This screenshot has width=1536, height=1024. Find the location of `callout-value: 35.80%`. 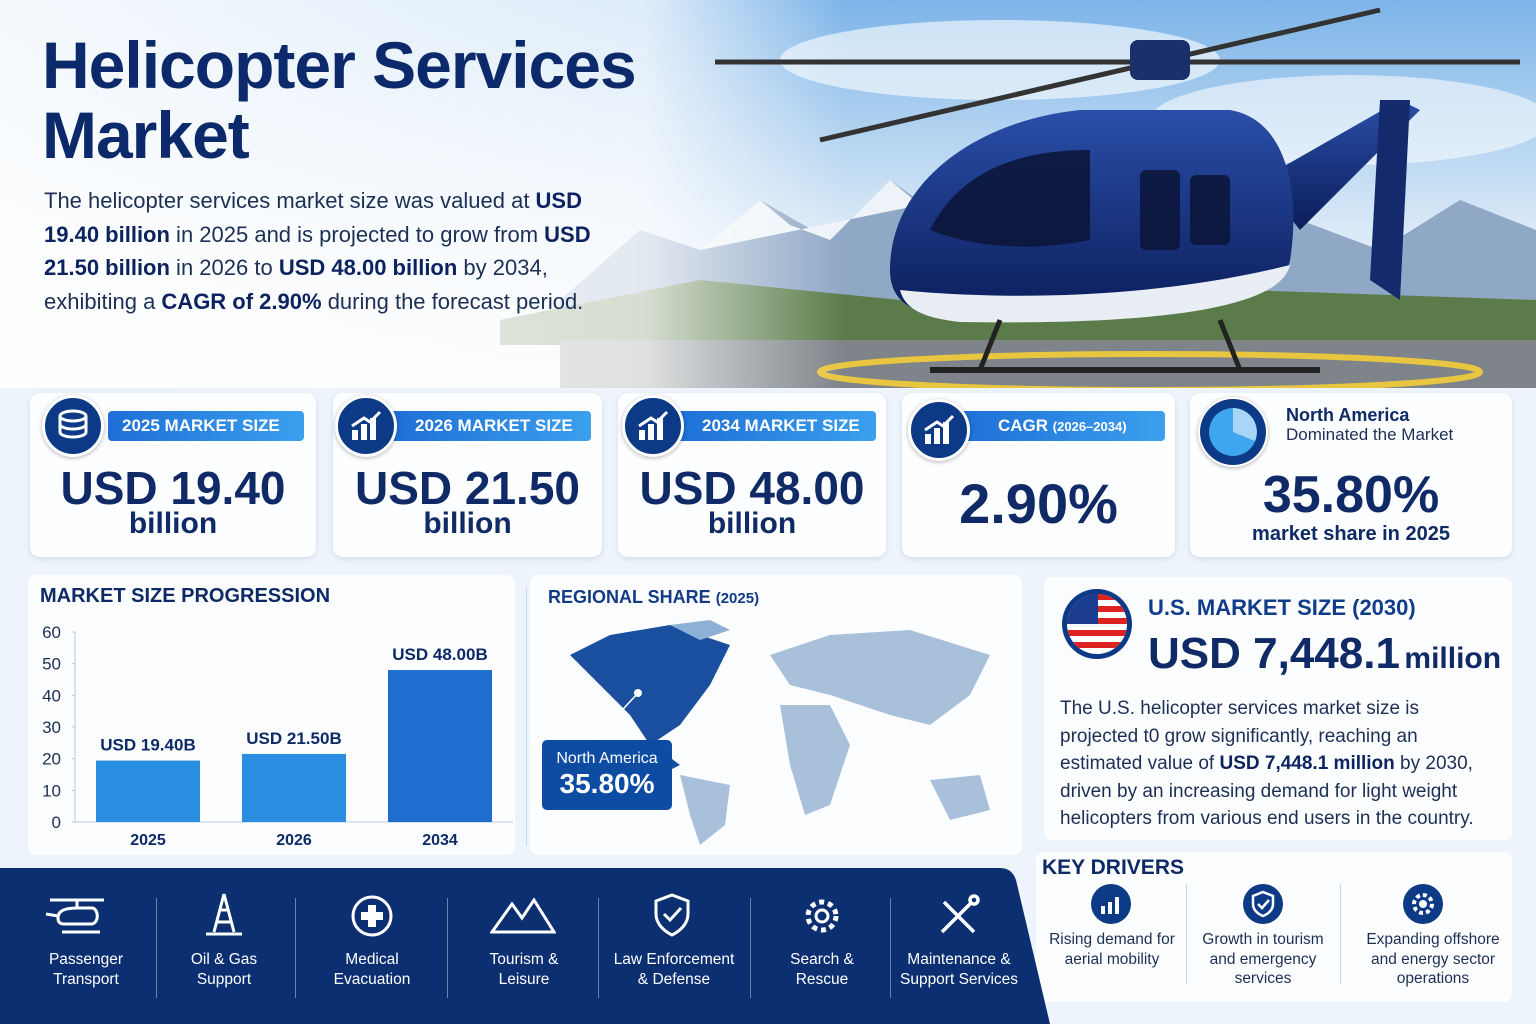

callout-value: 35.80% is located at coordinates (607, 783).